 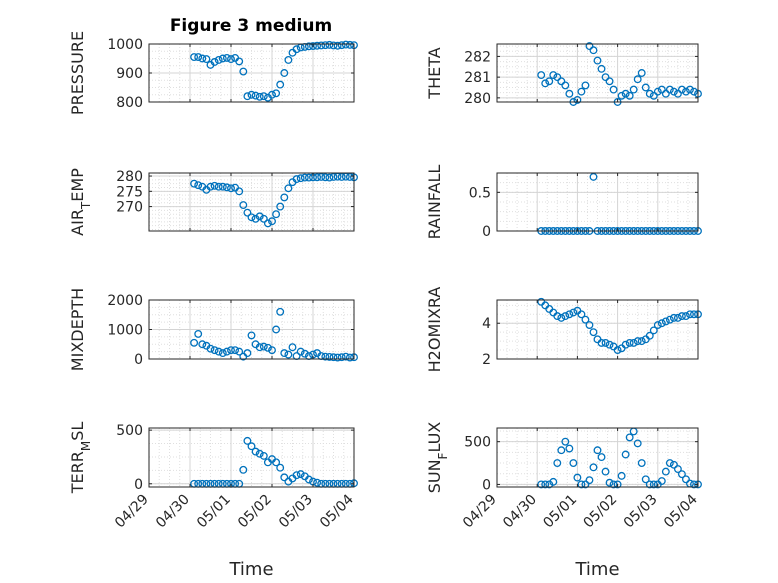 What do you see at coordinates (125, 301) in the screenshot?
I see `y-tick-label: 2000` at bounding box center [125, 301].